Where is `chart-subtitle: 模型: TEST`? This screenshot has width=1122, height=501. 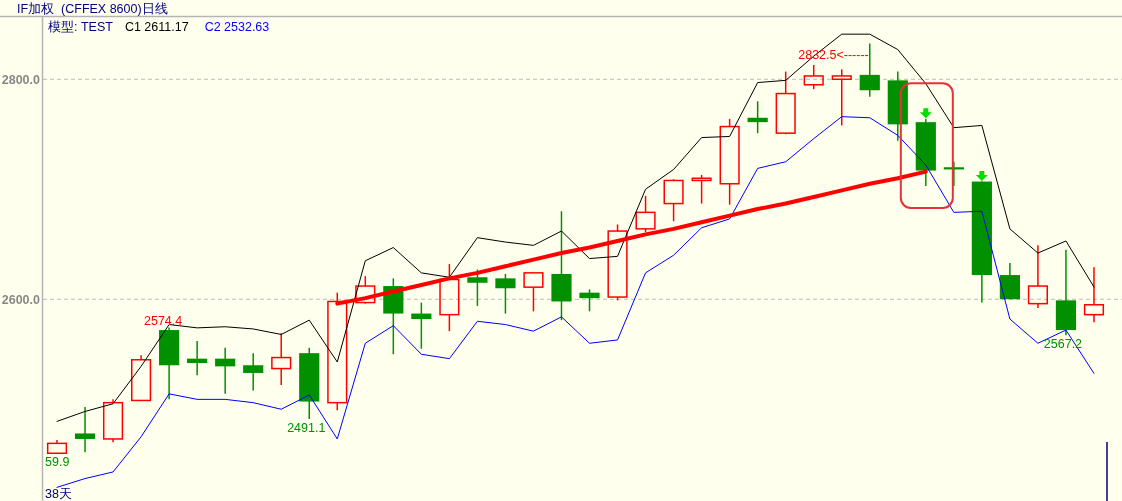 chart-subtitle: 模型: TEST is located at coordinates (81, 27).